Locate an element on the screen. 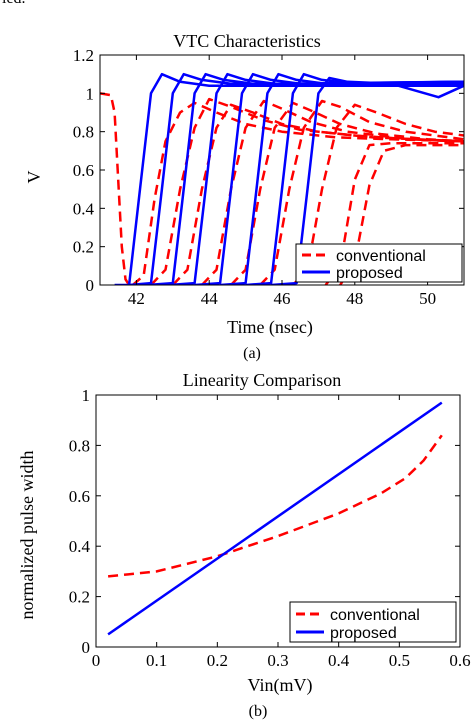  y-tick-label: 1.2 is located at coordinates (83, 55).